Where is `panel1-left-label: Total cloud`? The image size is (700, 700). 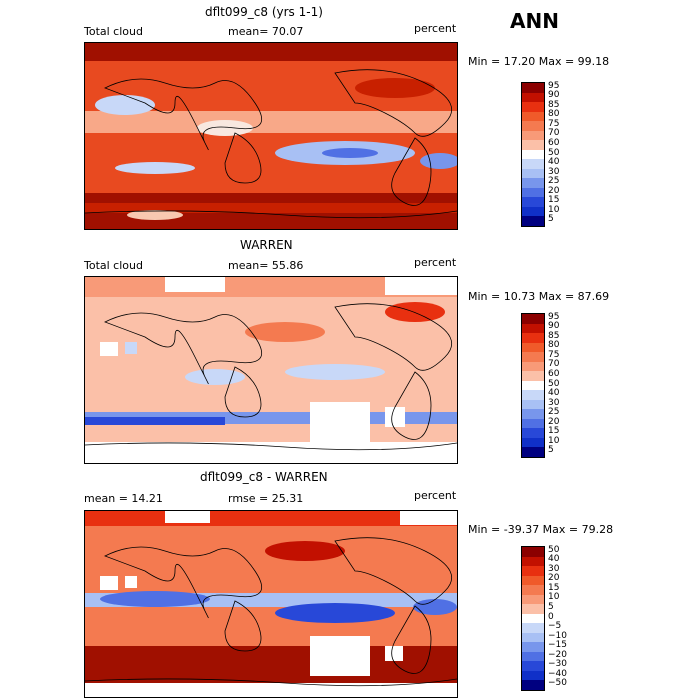
panel1-left-label: Total cloud is located at coordinates (113, 31).